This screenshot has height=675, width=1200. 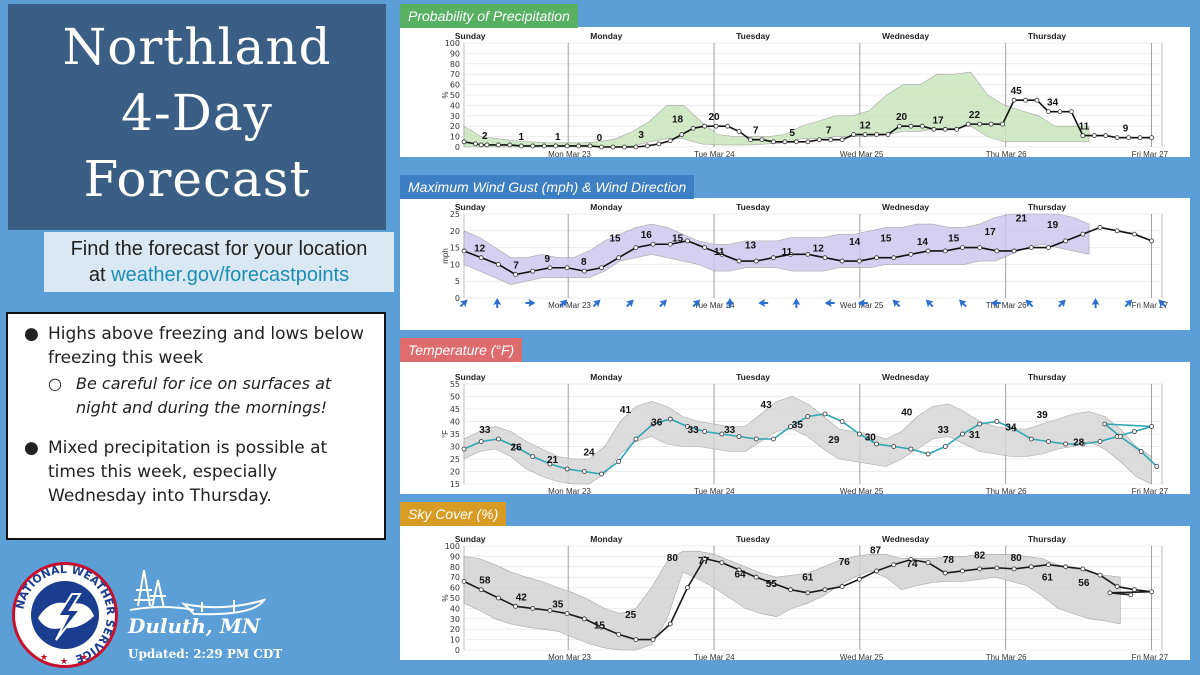 What do you see at coordinates (453, 514) in the screenshot?
I see `sky-chart-title: Sky Cover (%)` at bounding box center [453, 514].